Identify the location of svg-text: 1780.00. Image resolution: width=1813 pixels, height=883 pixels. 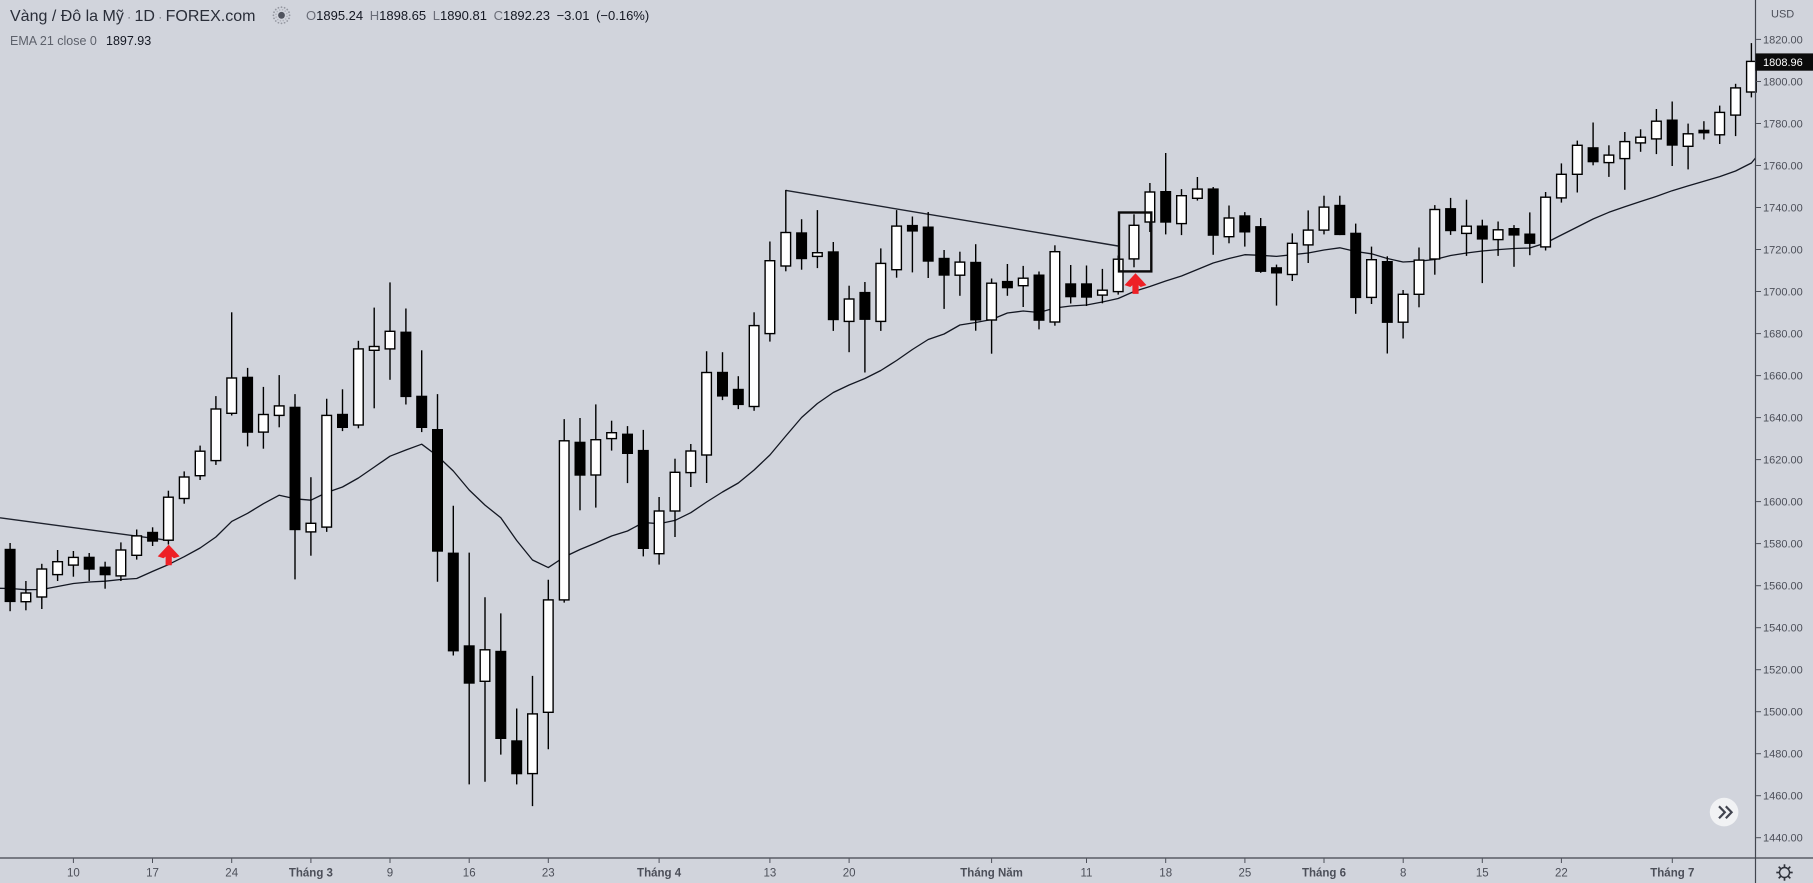
(1783, 125).